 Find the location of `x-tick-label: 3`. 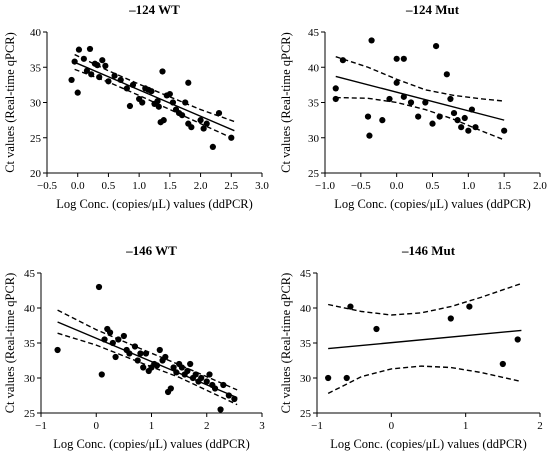

x-tick-label: 3 is located at coordinates (262, 426).